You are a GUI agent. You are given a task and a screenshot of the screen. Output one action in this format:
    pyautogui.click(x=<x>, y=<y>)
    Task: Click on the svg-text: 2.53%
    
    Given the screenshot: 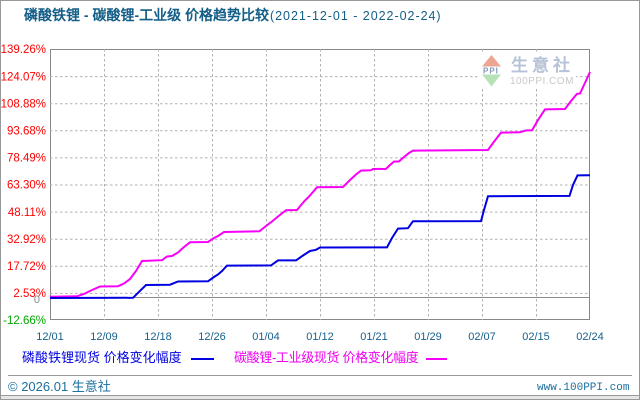 What is the action you would take?
    pyautogui.click(x=29, y=294)
    